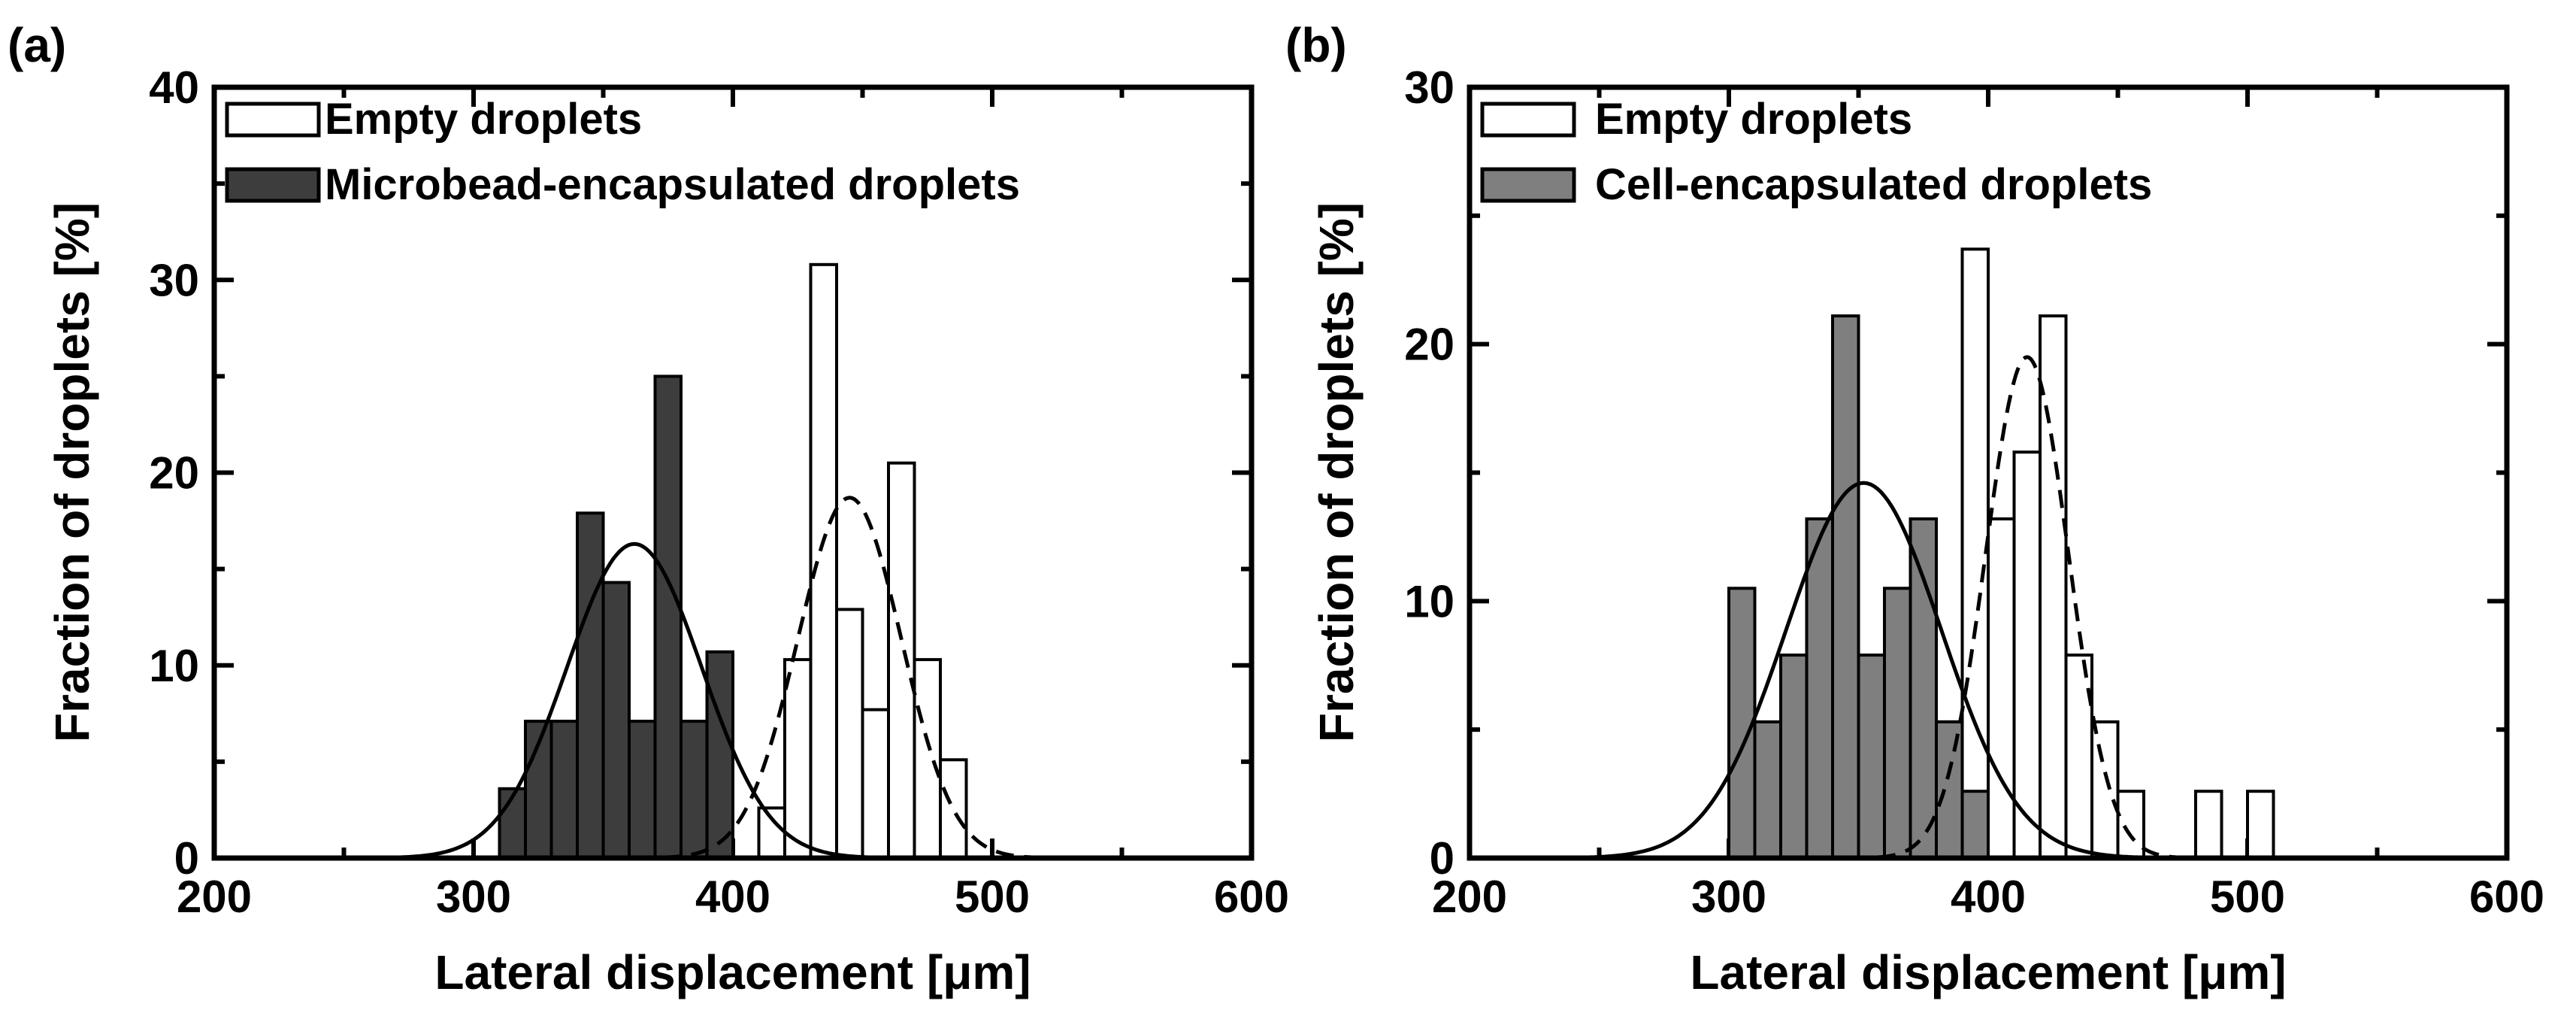  I want to click on panel-a-xtick-label-3: 500, so click(992, 897).